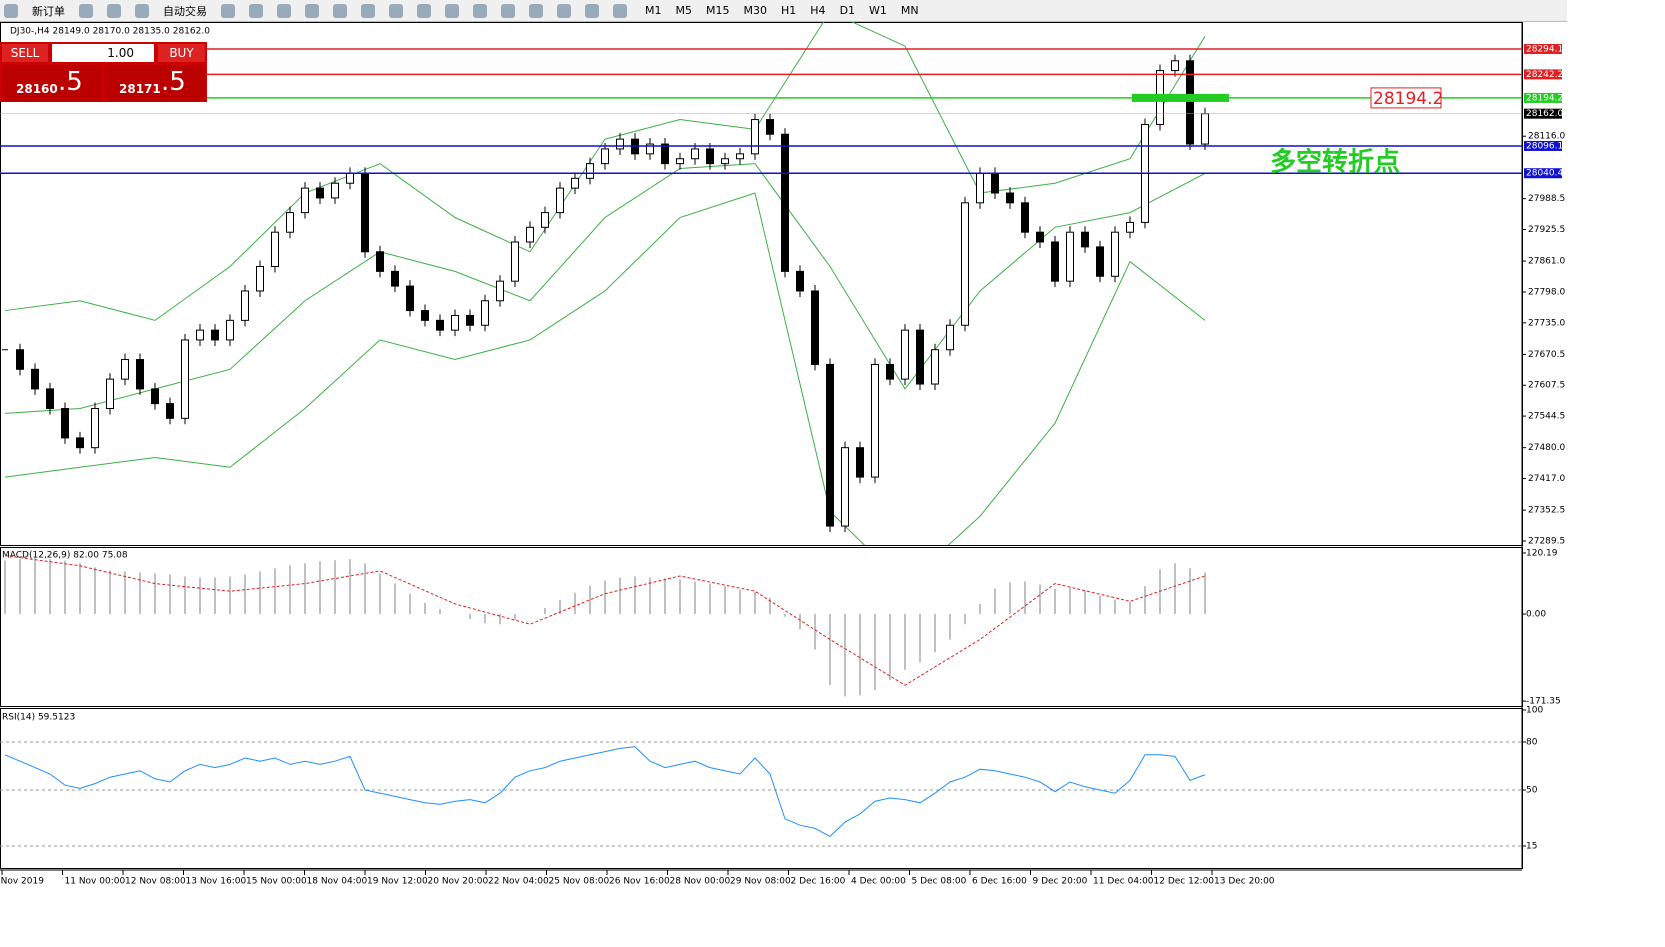  I want to click on x-tick-label: 2 Dec 16:00, so click(818, 882).